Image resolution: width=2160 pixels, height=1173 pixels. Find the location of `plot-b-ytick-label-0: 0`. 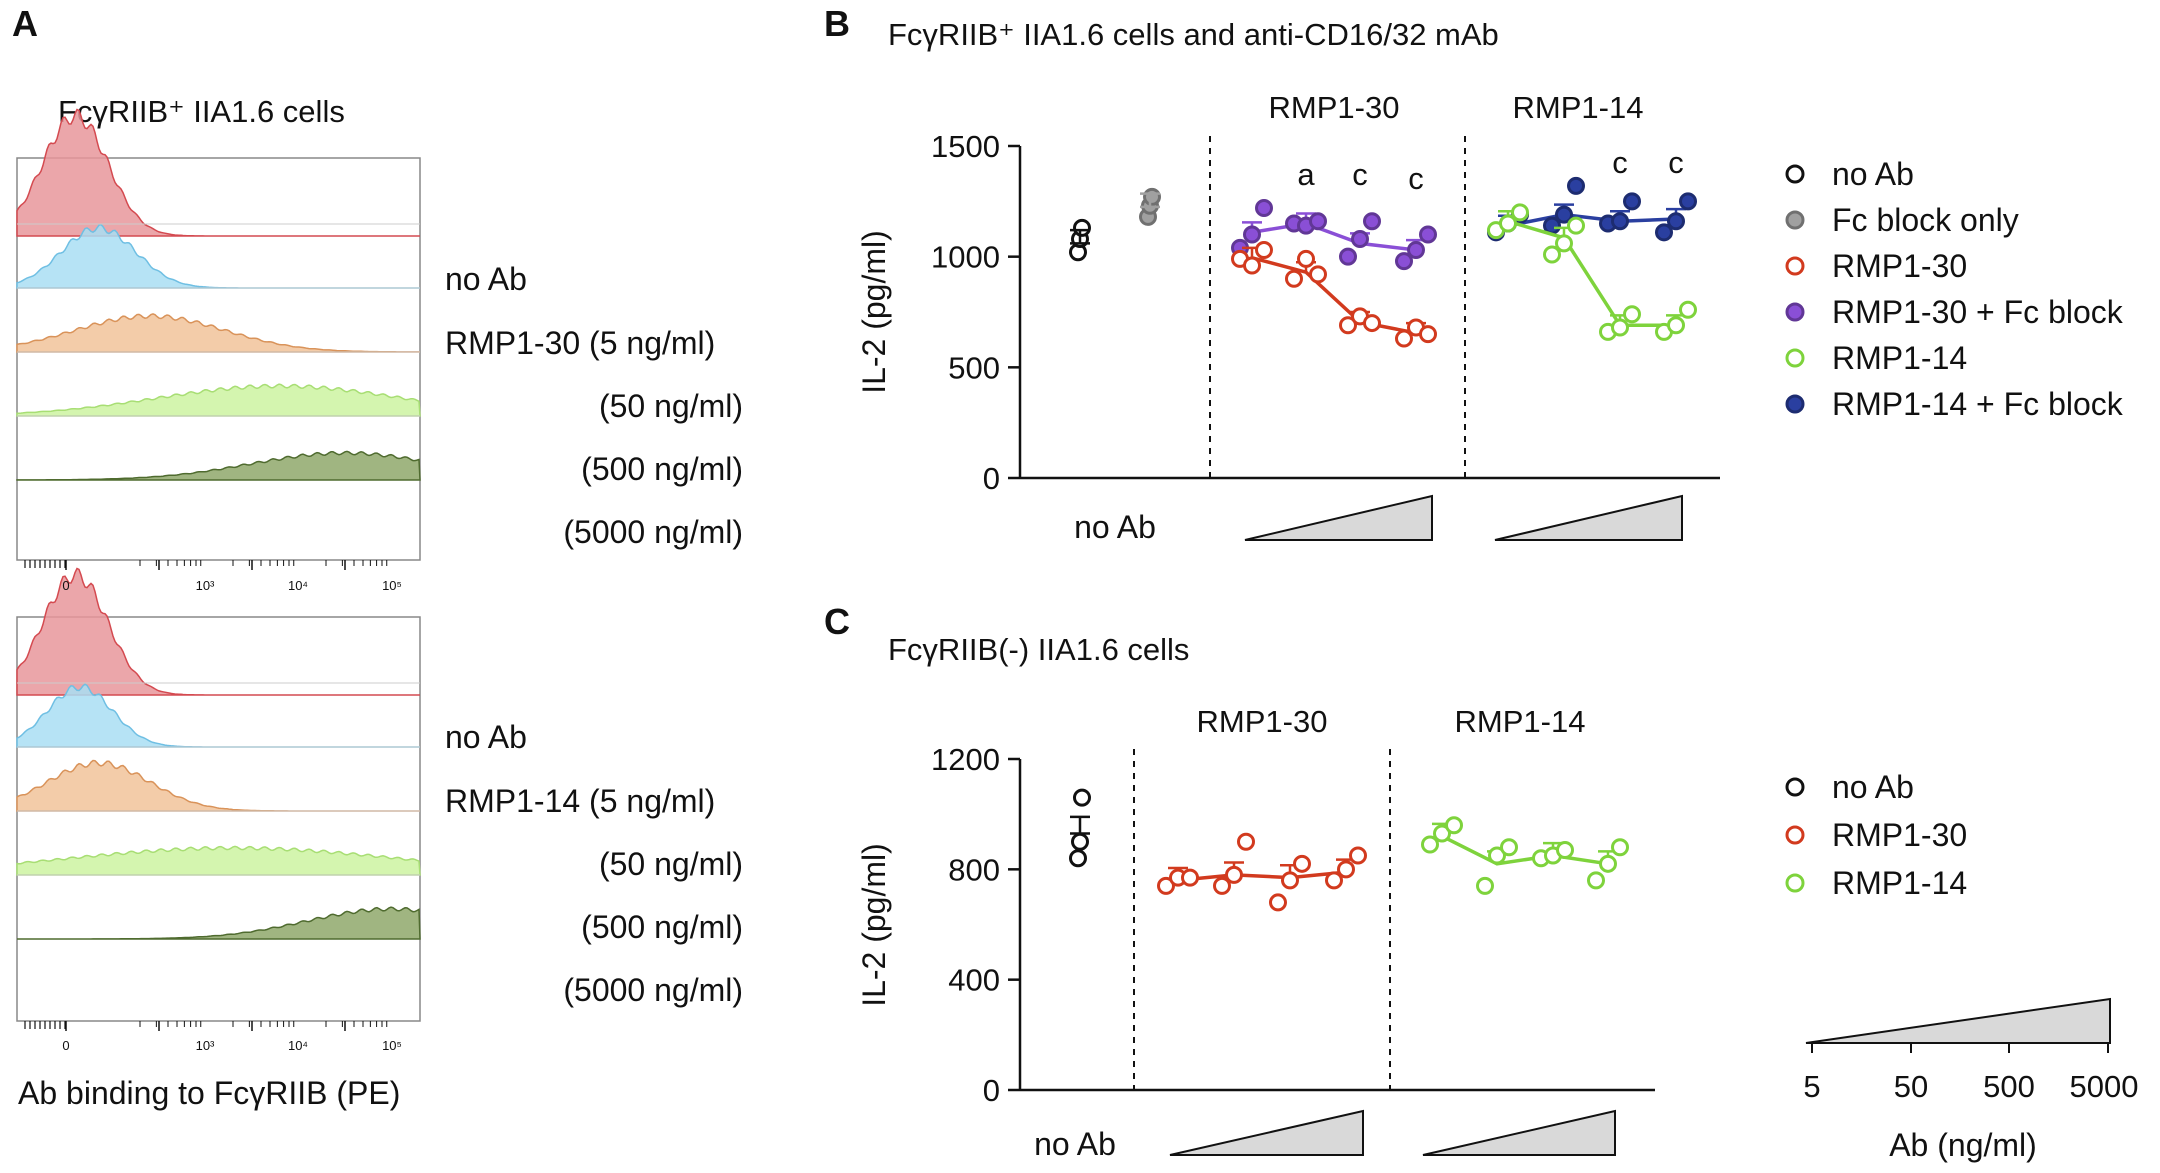

plot-b-ytick-label-0: 0 is located at coordinates (991, 478).